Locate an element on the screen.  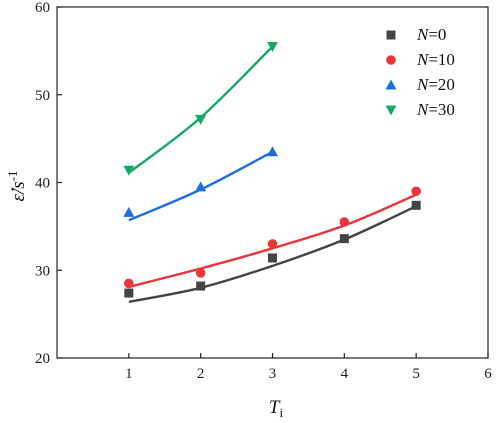
legend: N=0 N=10 N=20 N=30 is located at coordinates (420, 72).